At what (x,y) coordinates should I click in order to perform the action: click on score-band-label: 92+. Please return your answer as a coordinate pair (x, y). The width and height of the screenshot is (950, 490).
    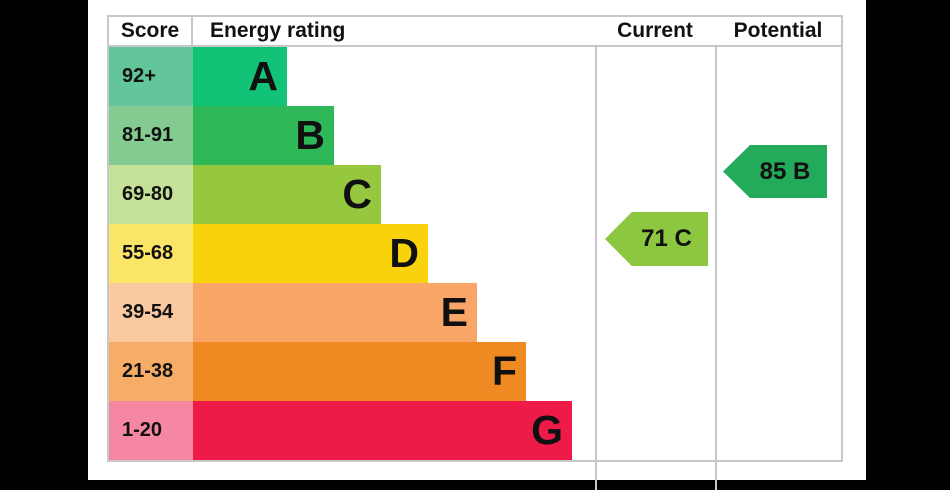
    Looking at the image, I should click on (151, 76).